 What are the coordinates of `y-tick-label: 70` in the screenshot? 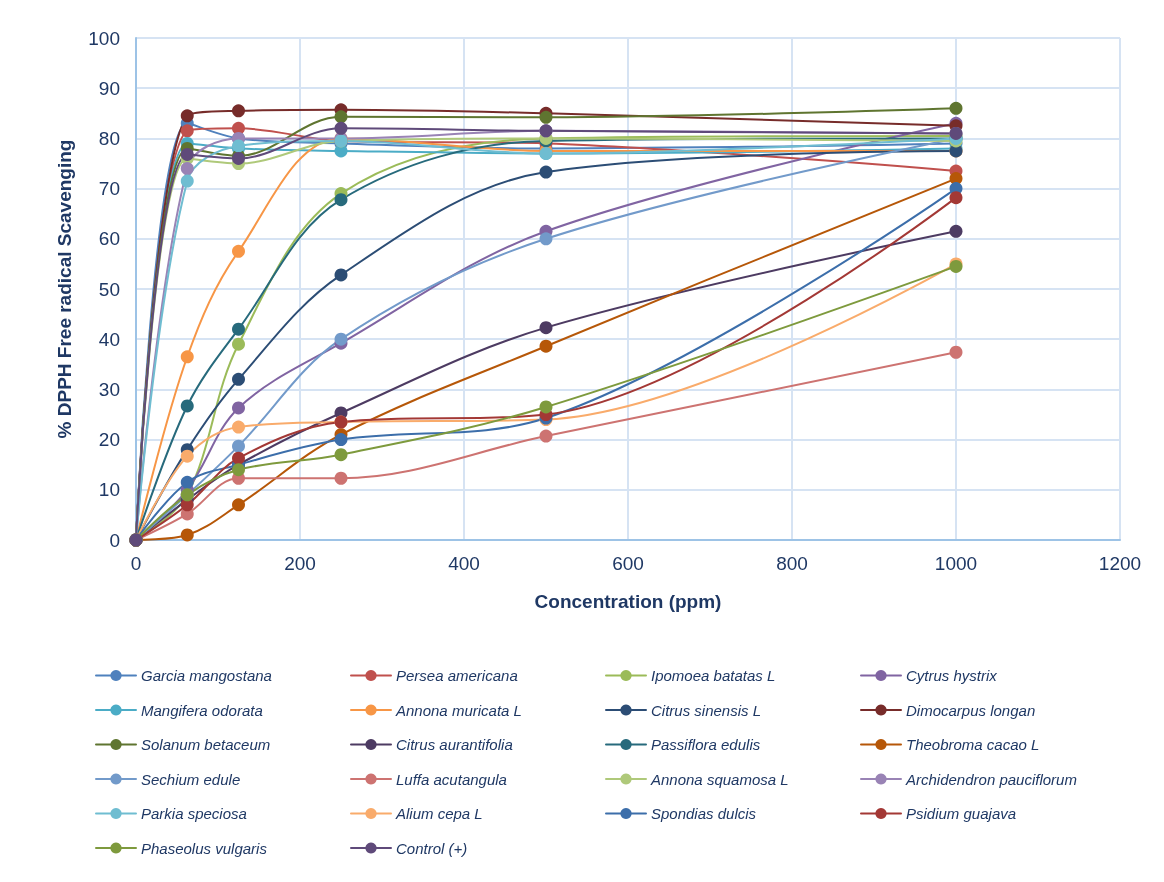 It's located at (109, 189).